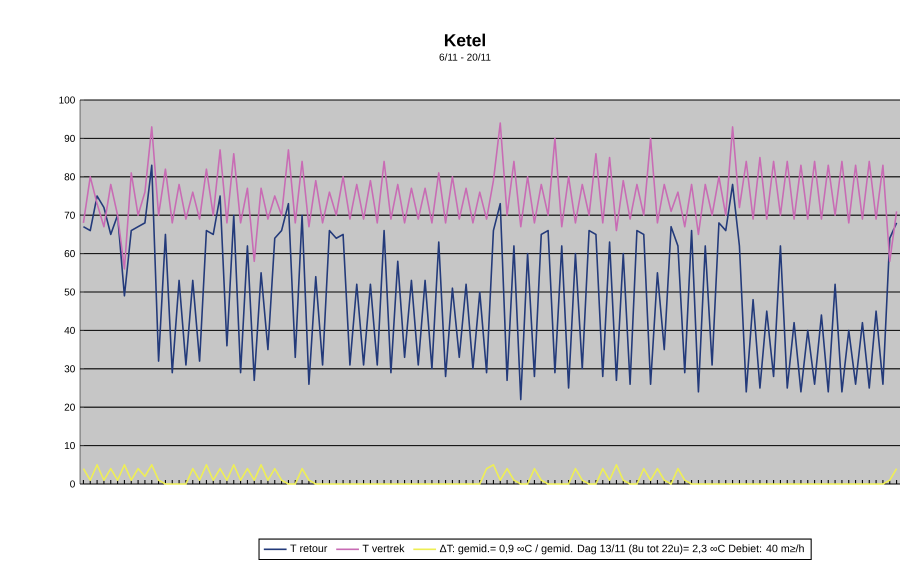  I want to click on y-tick-label: 10, so click(69, 446).